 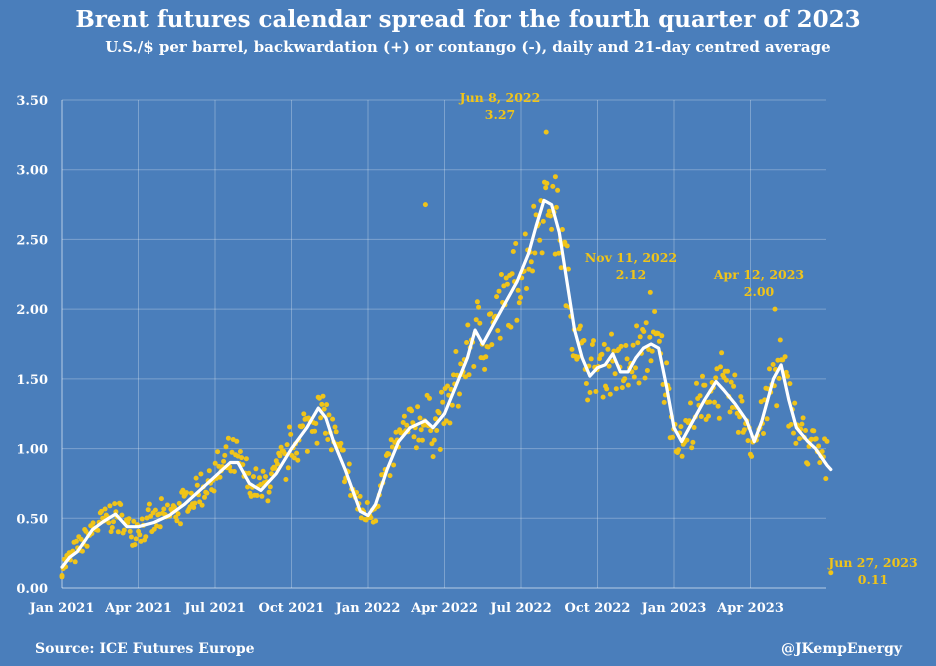 I want to click on y-tick-label: 0.00, so click(x=32, y=589).